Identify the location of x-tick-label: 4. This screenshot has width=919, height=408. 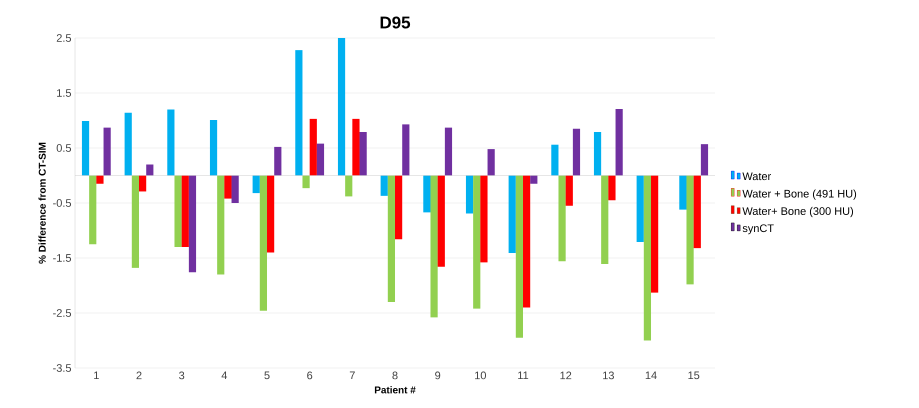
(225, 376).